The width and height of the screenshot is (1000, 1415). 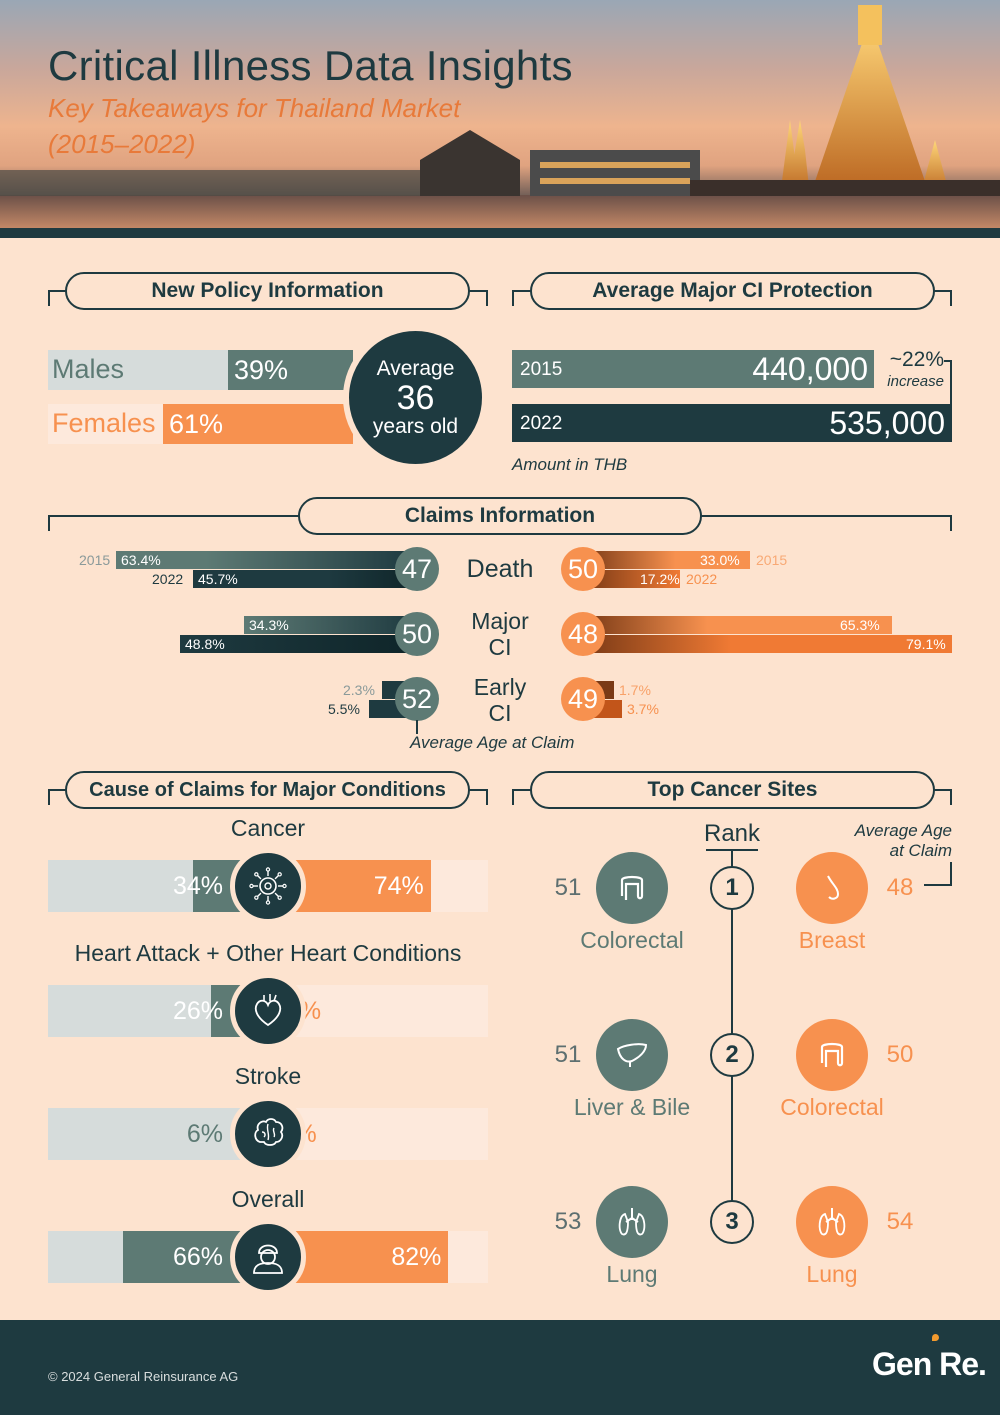 I want to click on avg-age-value: 36, so click(x=415, y=397).